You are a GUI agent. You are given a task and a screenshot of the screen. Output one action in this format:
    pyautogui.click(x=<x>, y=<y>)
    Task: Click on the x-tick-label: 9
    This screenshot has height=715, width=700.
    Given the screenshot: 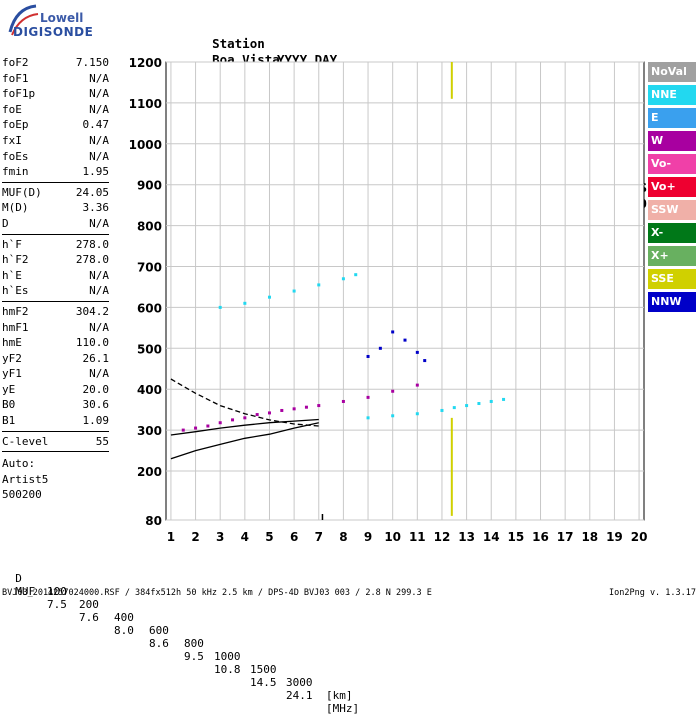 What is the action you would take?
    pyautogui.click(x=368, y=537)
    